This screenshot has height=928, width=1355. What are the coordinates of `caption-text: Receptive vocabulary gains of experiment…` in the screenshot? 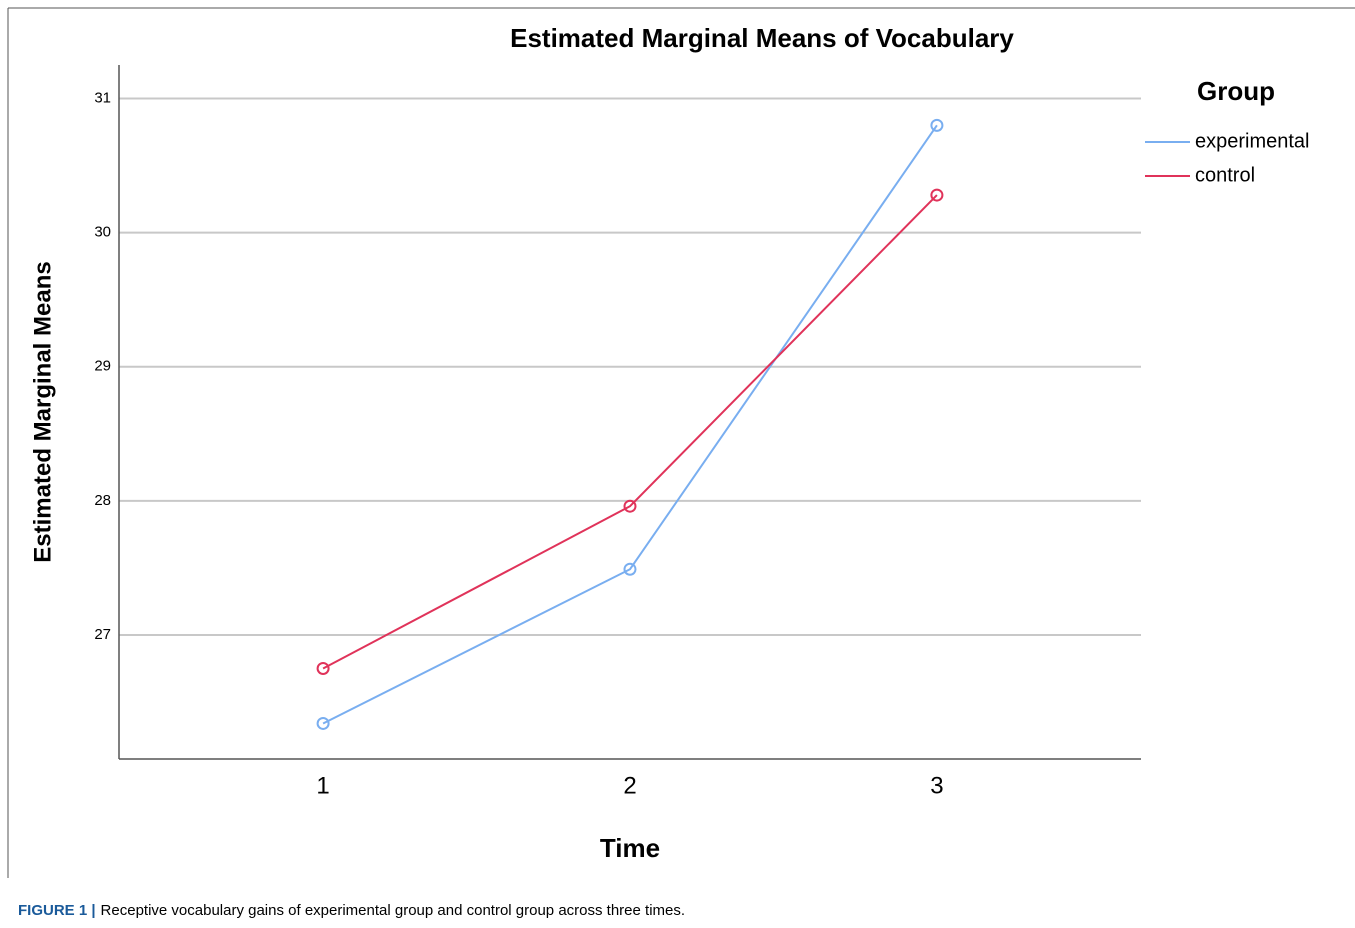 It's located at (393, 910).